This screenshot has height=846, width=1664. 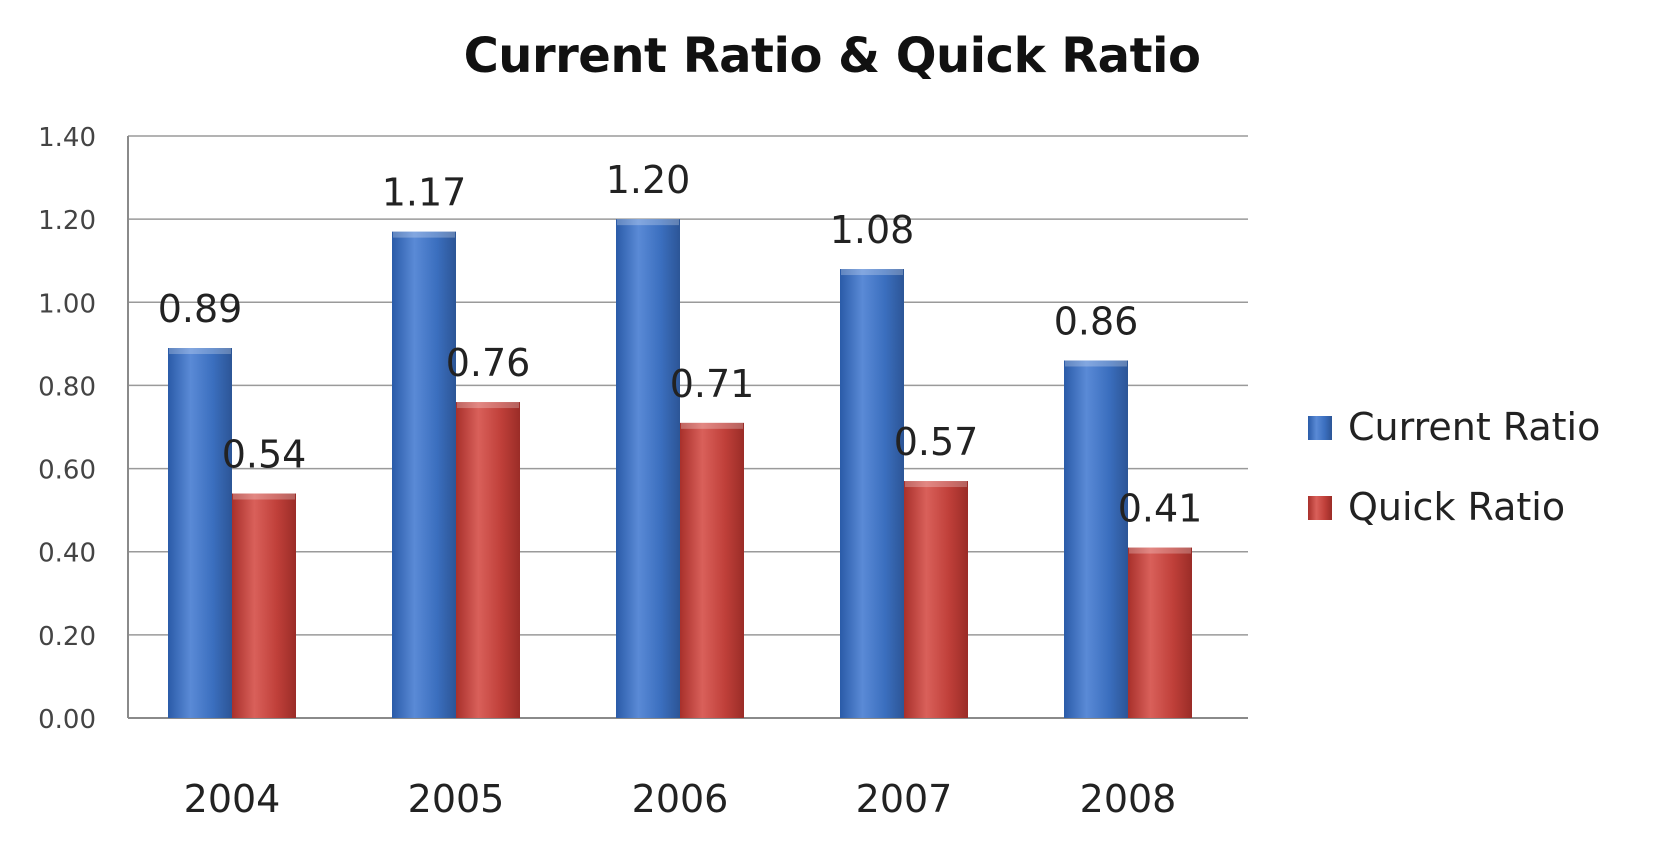 What do you see at coordinates (67, 720) in the screenshot?
I see `y-tick-label: 0.00` at bounding box center [67, 720].